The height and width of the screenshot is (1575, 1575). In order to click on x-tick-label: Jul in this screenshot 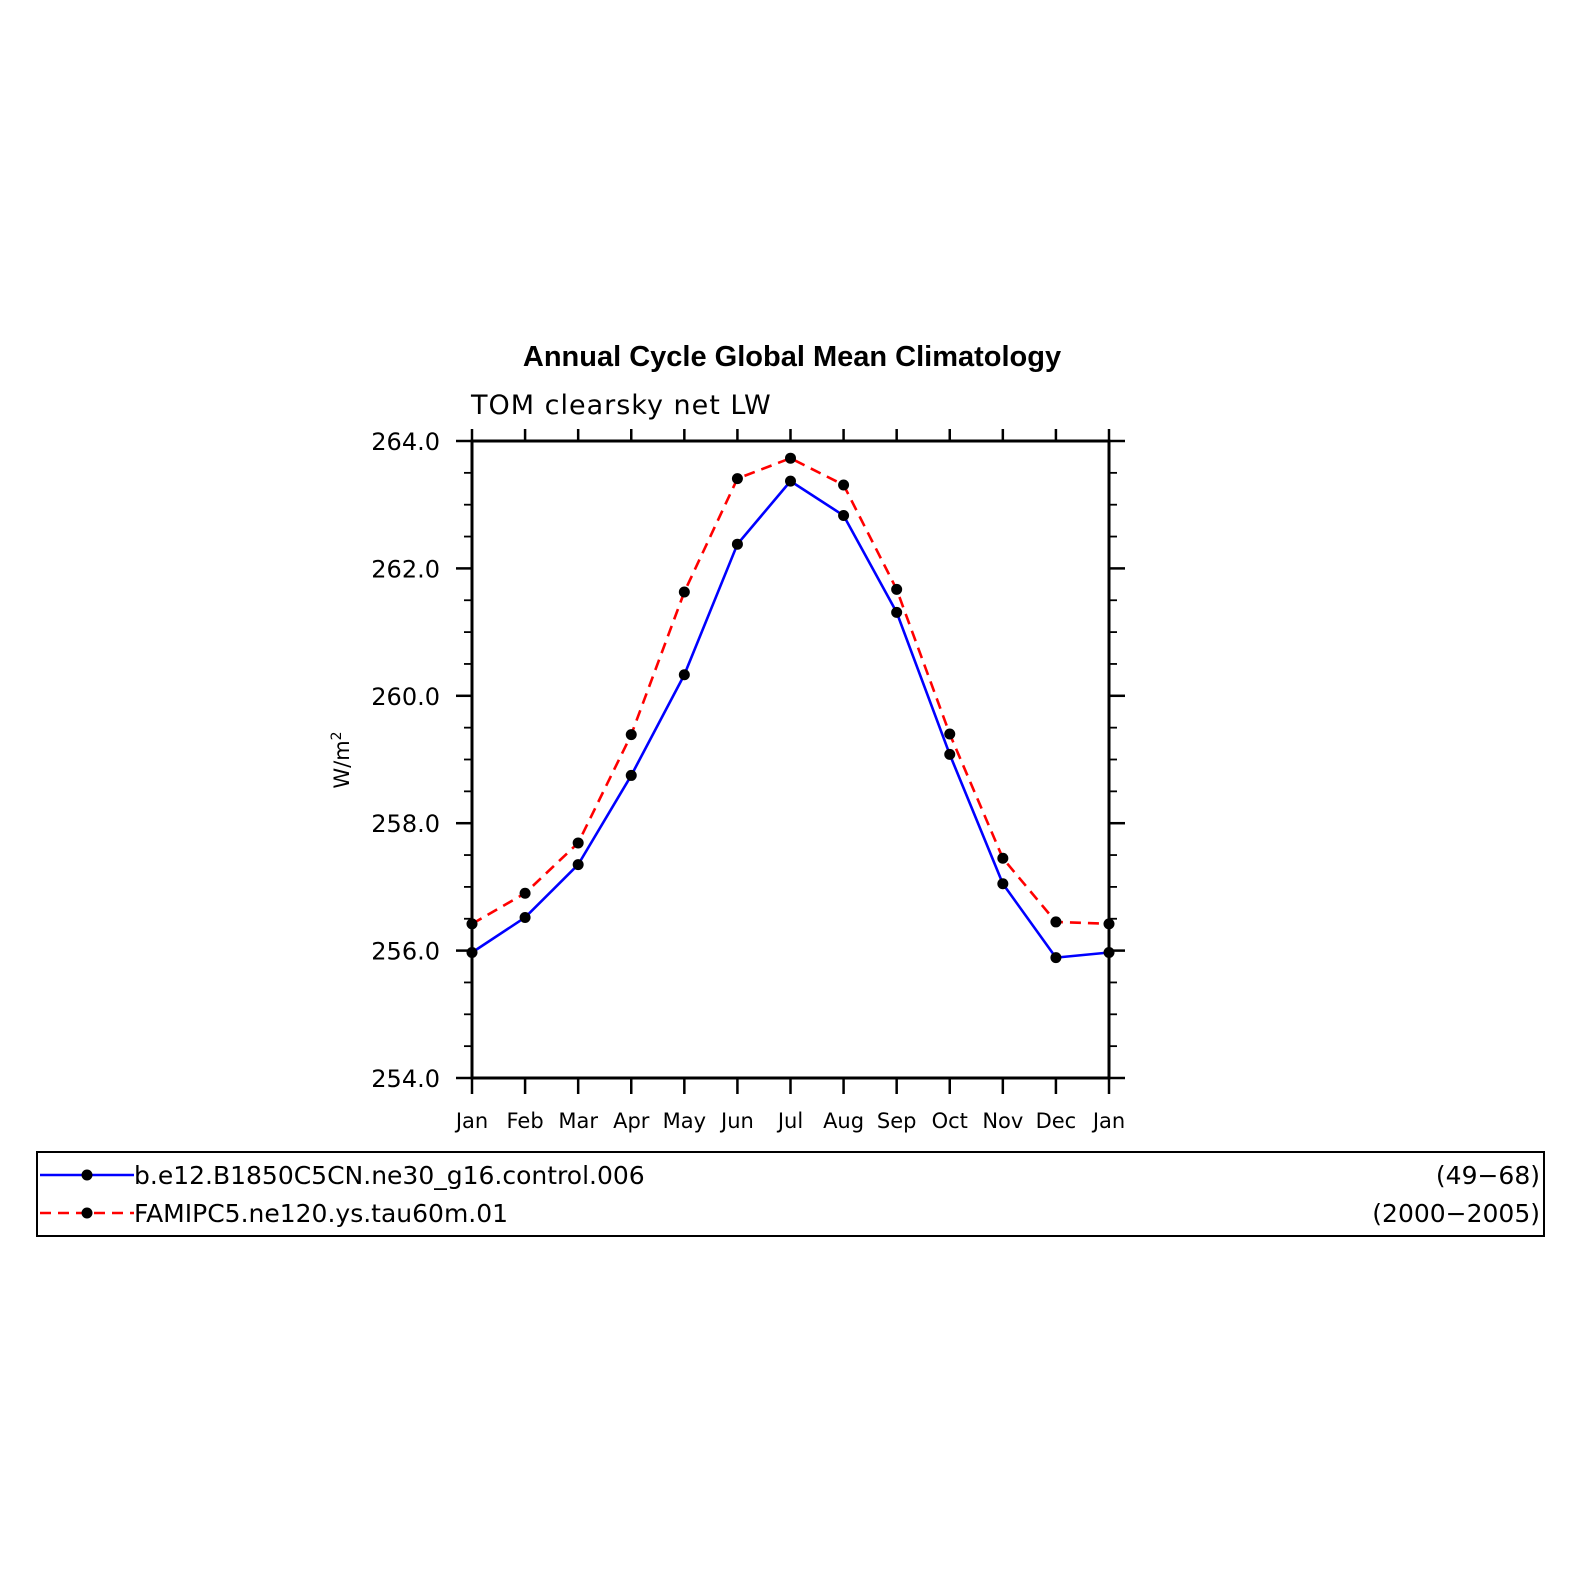, I will do `click(789, 1121)`.